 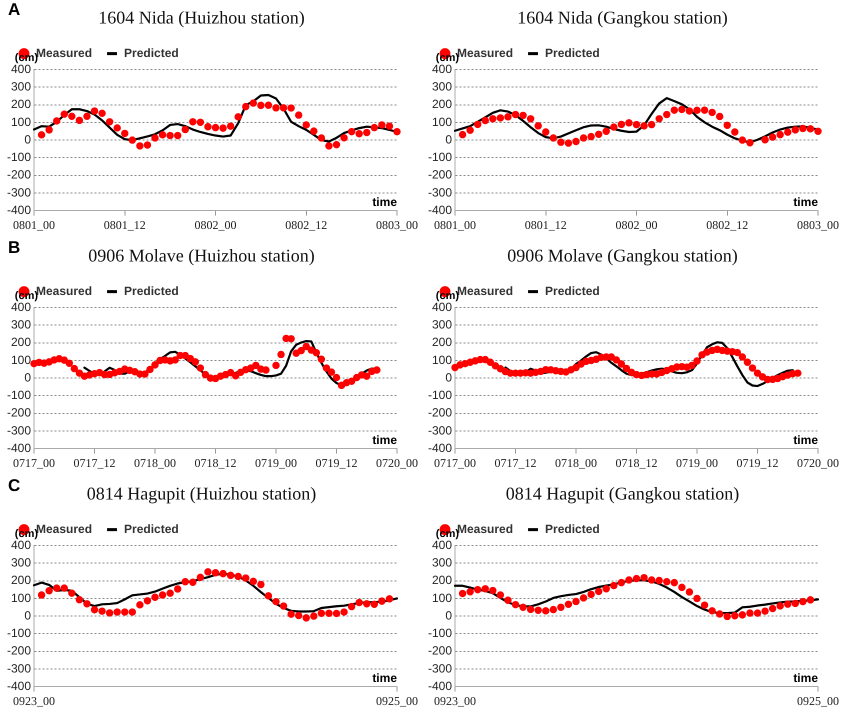 What do you see at coordinates (14, 248) in the screenshot?
I see `text: B` at bounding box center [14, 248].